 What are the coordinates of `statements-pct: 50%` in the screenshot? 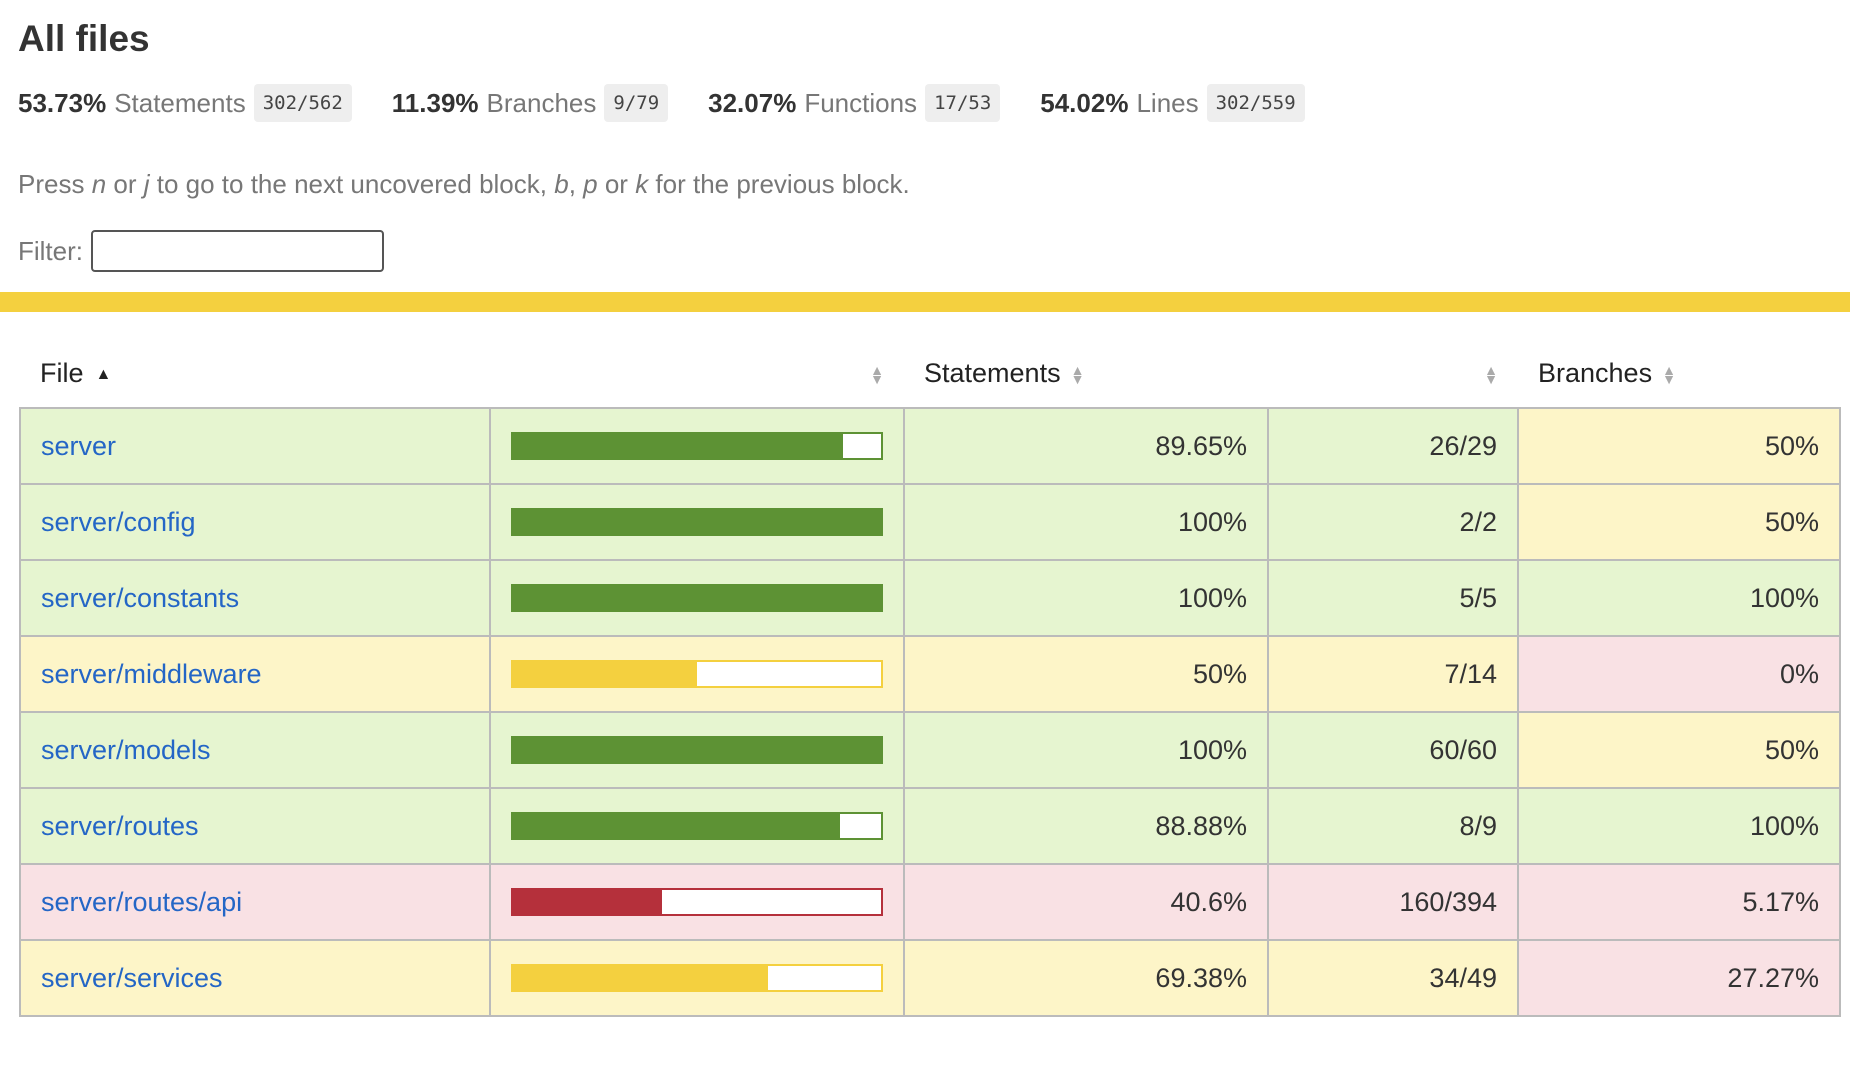 It's located at (1086, 674).